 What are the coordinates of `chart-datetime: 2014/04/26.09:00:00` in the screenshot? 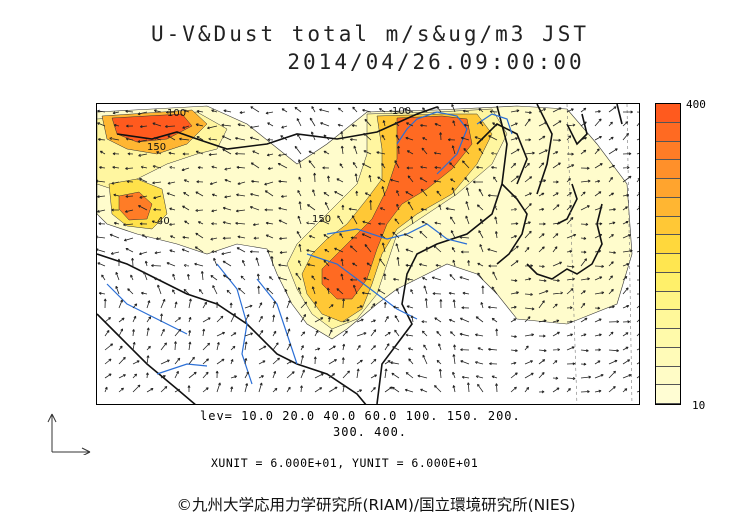 It's located at (436, 62).